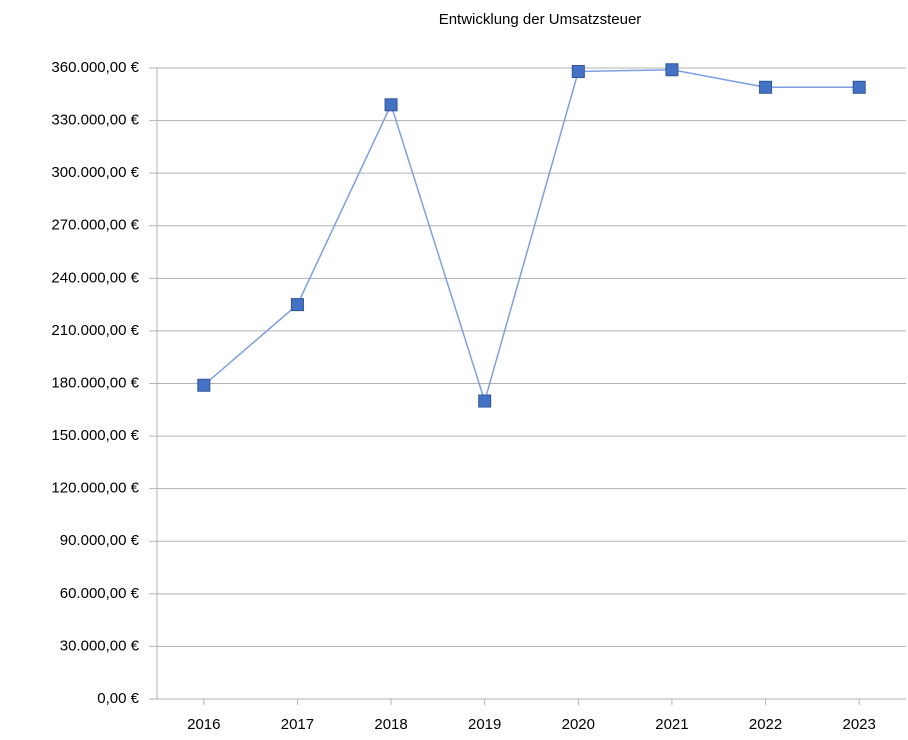 The height and width of the screenshot is (740, 908). Describe the element at coordinates (578, 724) in the screenshot. I see `x-tick-label: 2020` at that location.